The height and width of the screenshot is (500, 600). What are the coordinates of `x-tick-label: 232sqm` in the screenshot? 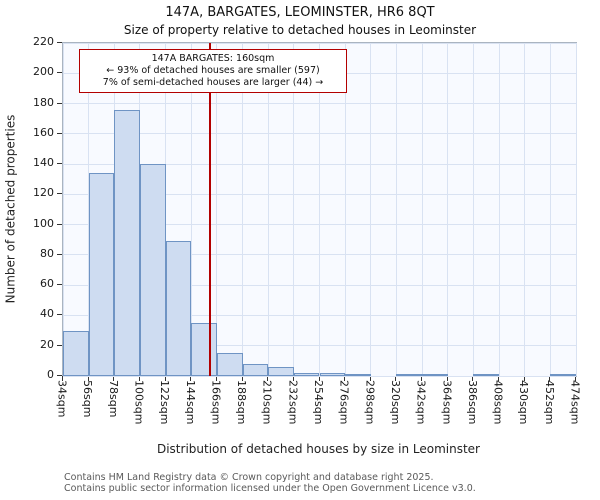 It's located at (293, 402).